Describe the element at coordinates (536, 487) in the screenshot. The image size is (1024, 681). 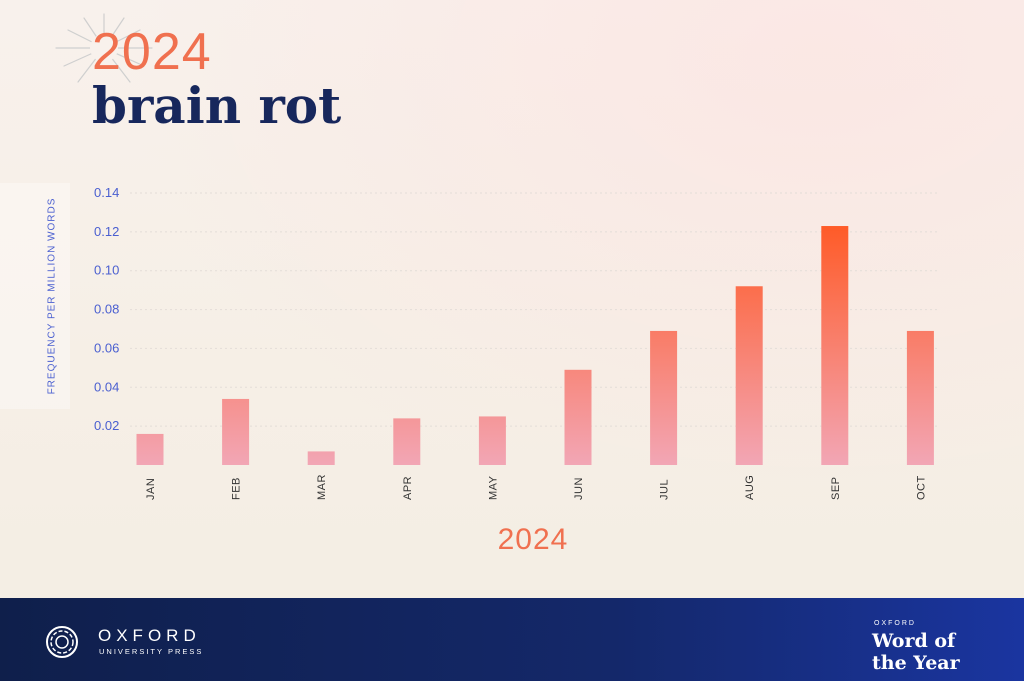
I see `x-tick-labels: JAN FEB MAR APR MAY JUN JUL AUG SEP OCT` at that location.